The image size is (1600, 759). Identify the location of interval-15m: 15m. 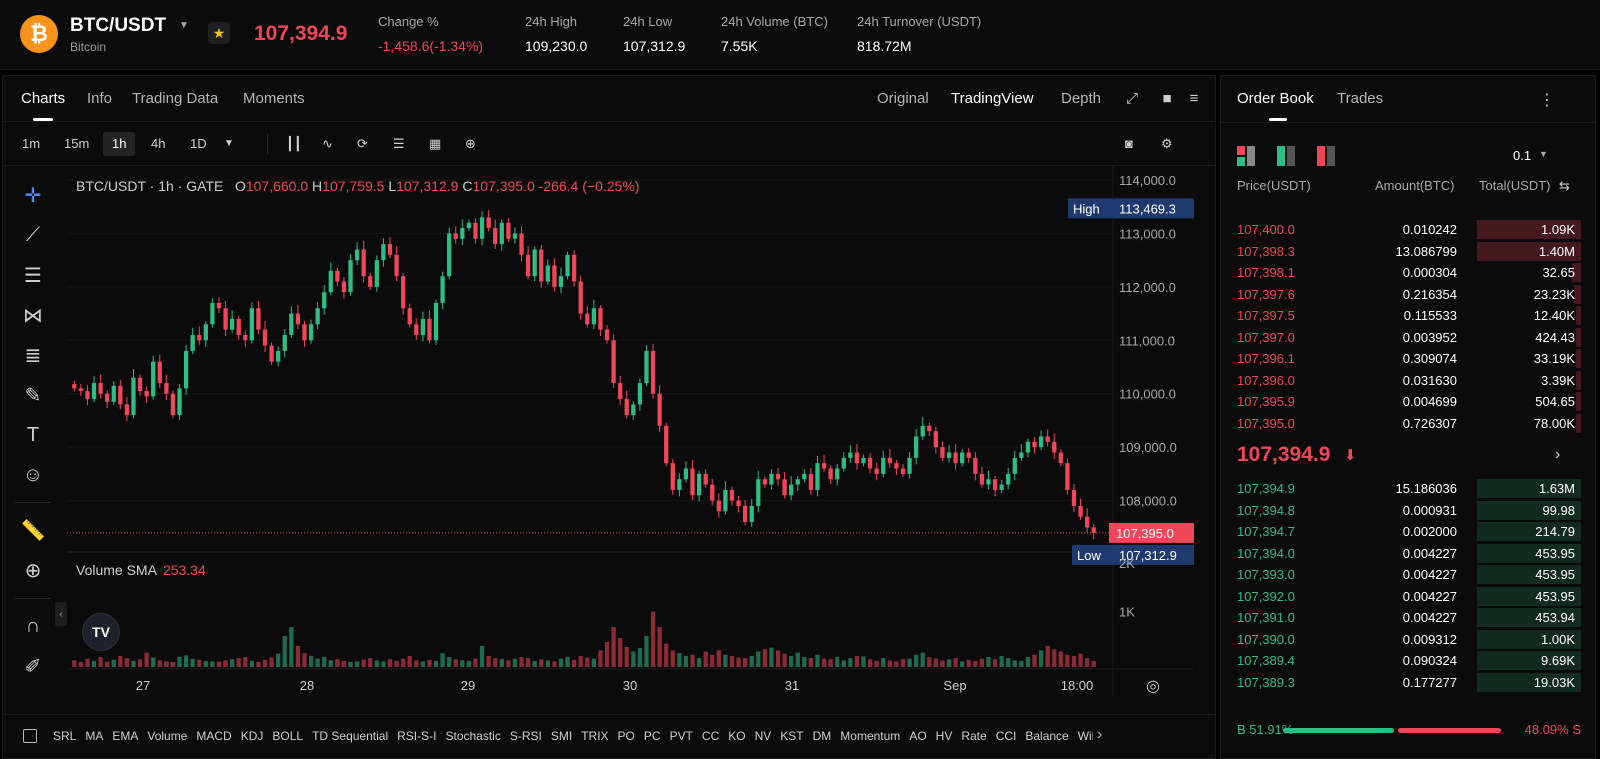
(77, 143).